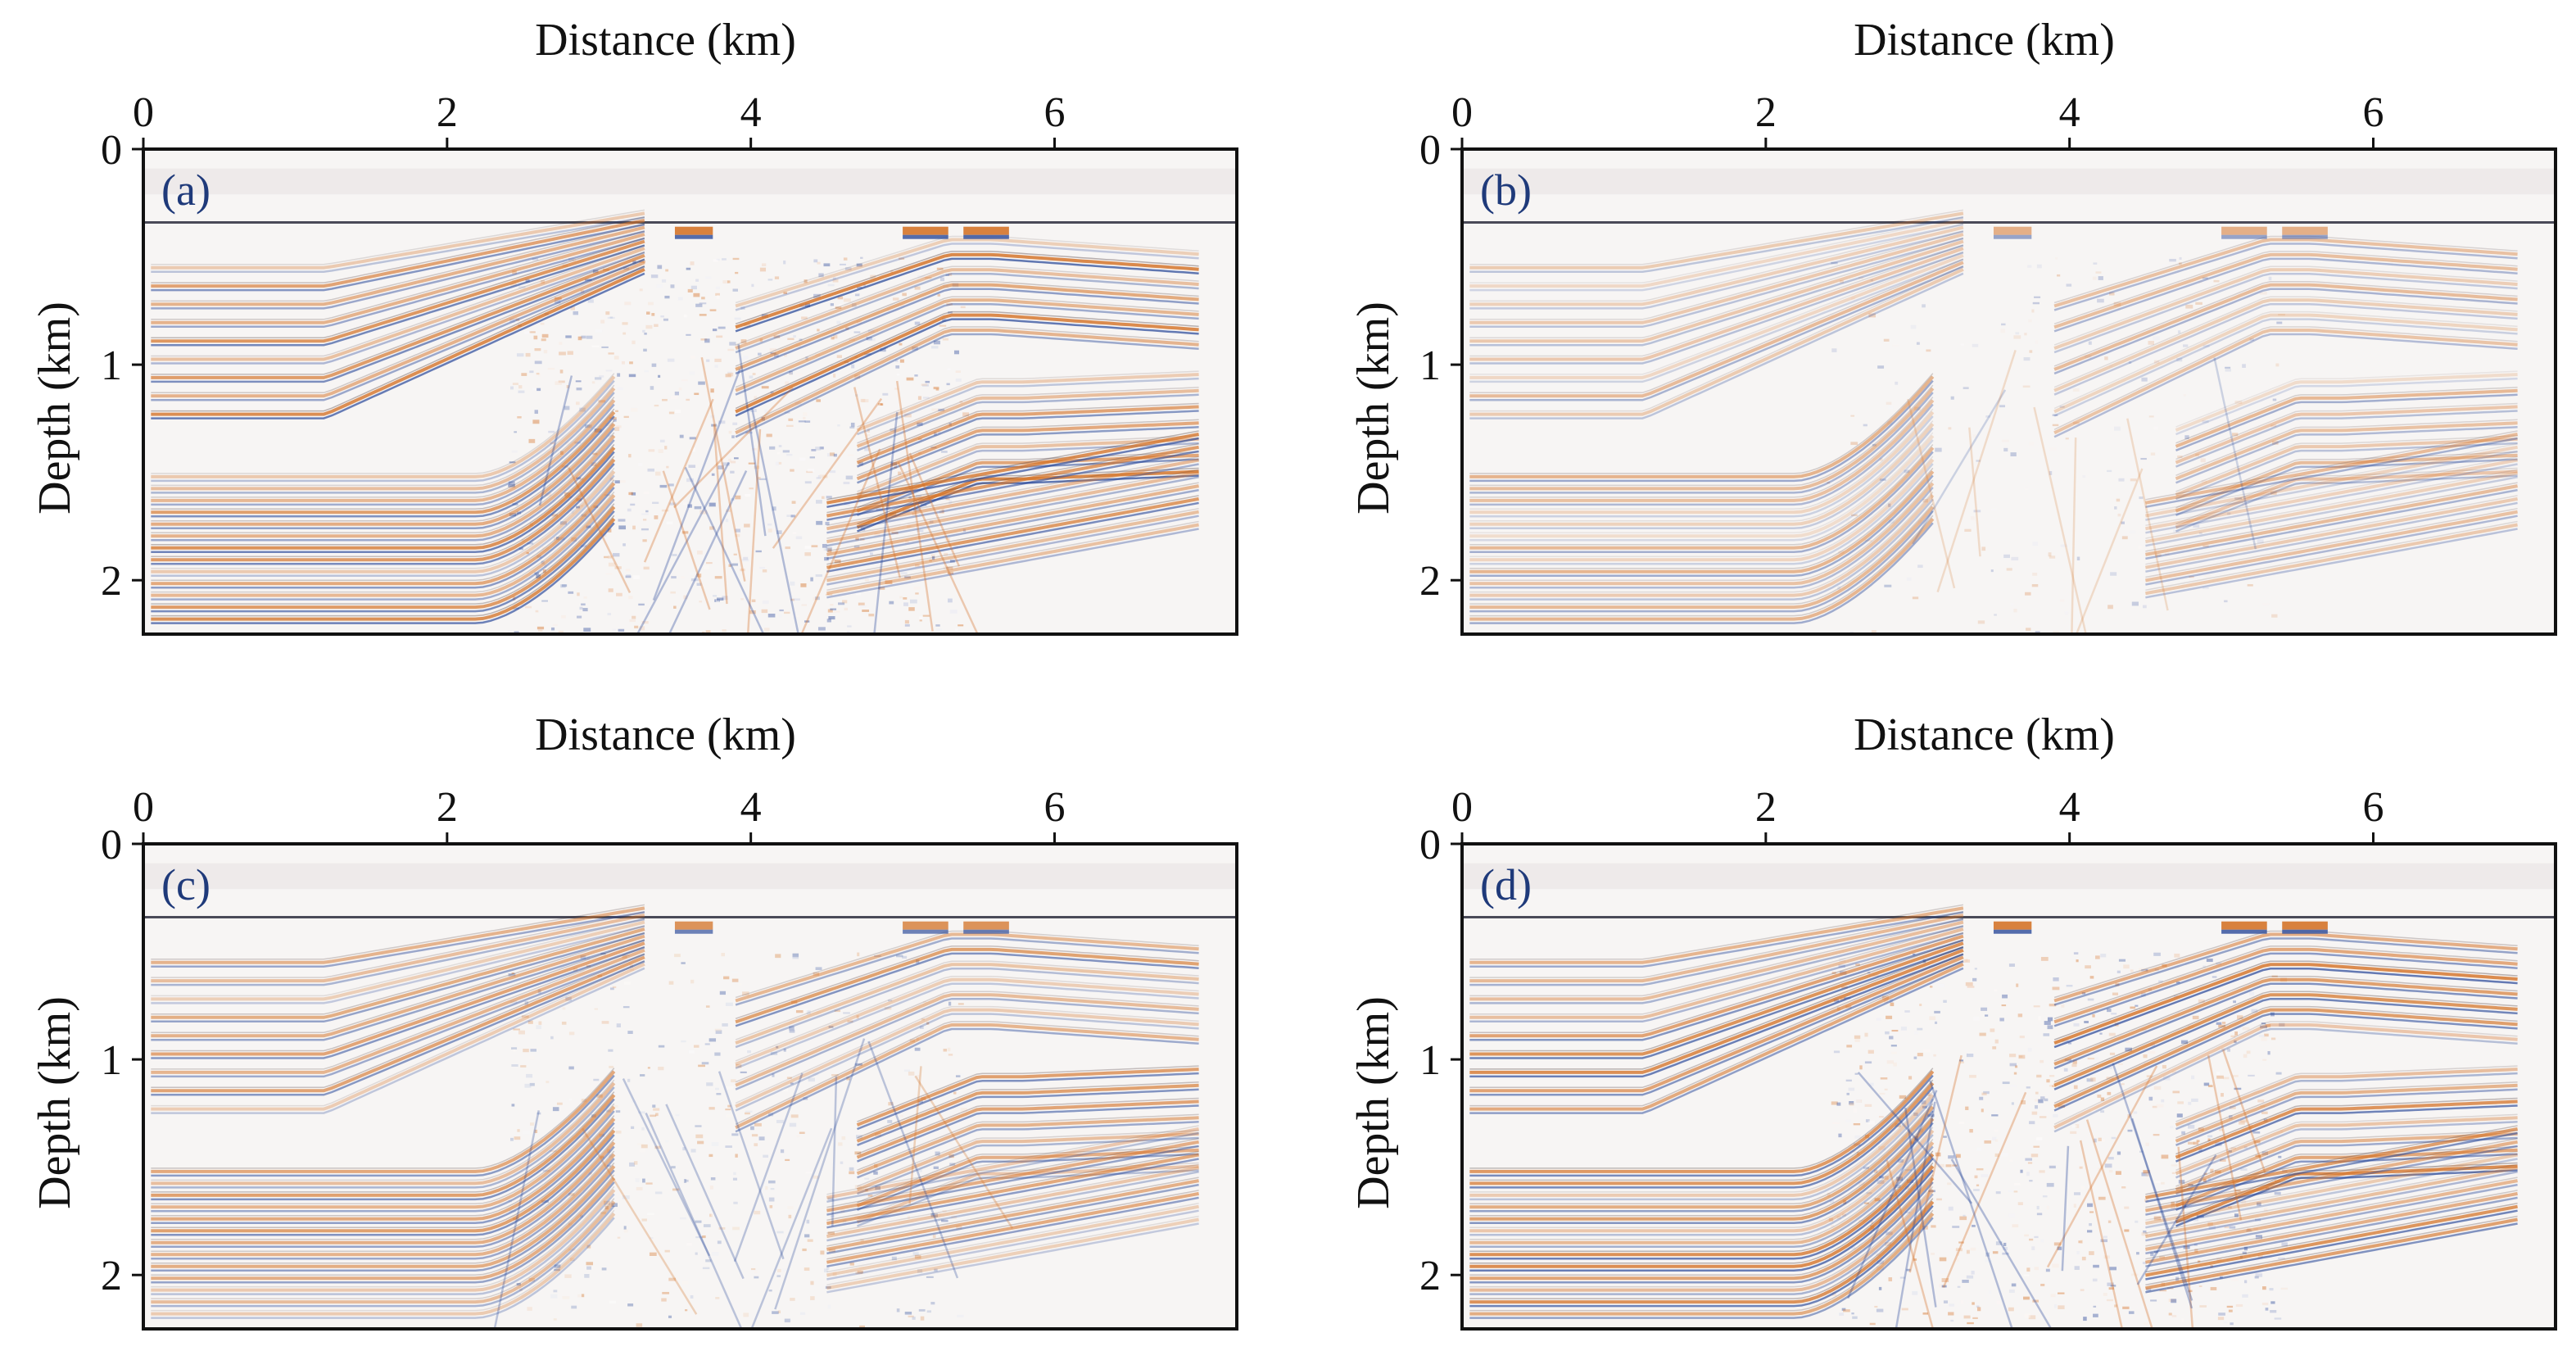  Describe the element at coordinates (2009, 181) in the screenshot. I see `surface-band` at that location.